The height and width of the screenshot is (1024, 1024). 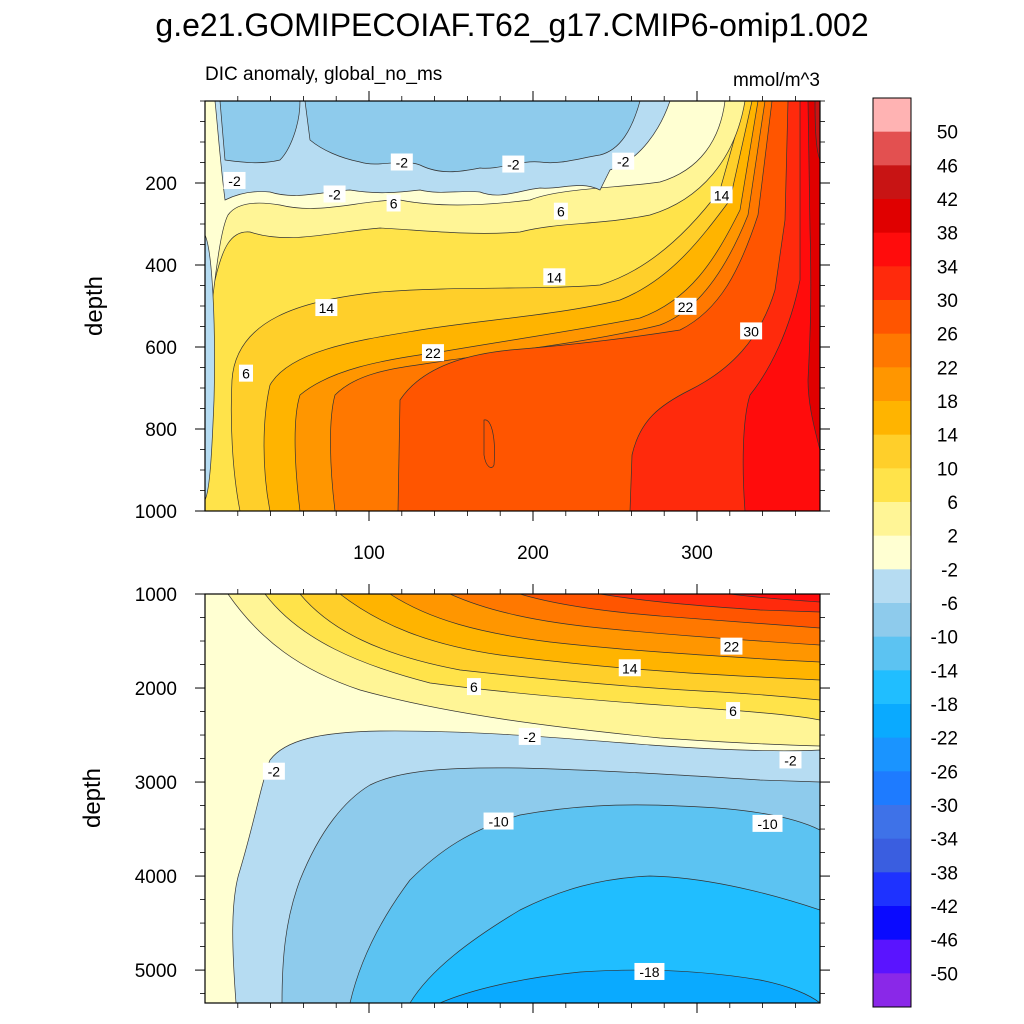 What do you see at coordinates (947, 234) in the screenshot?
I see `colorbar-label: 38` at bounding box center [947, 234].